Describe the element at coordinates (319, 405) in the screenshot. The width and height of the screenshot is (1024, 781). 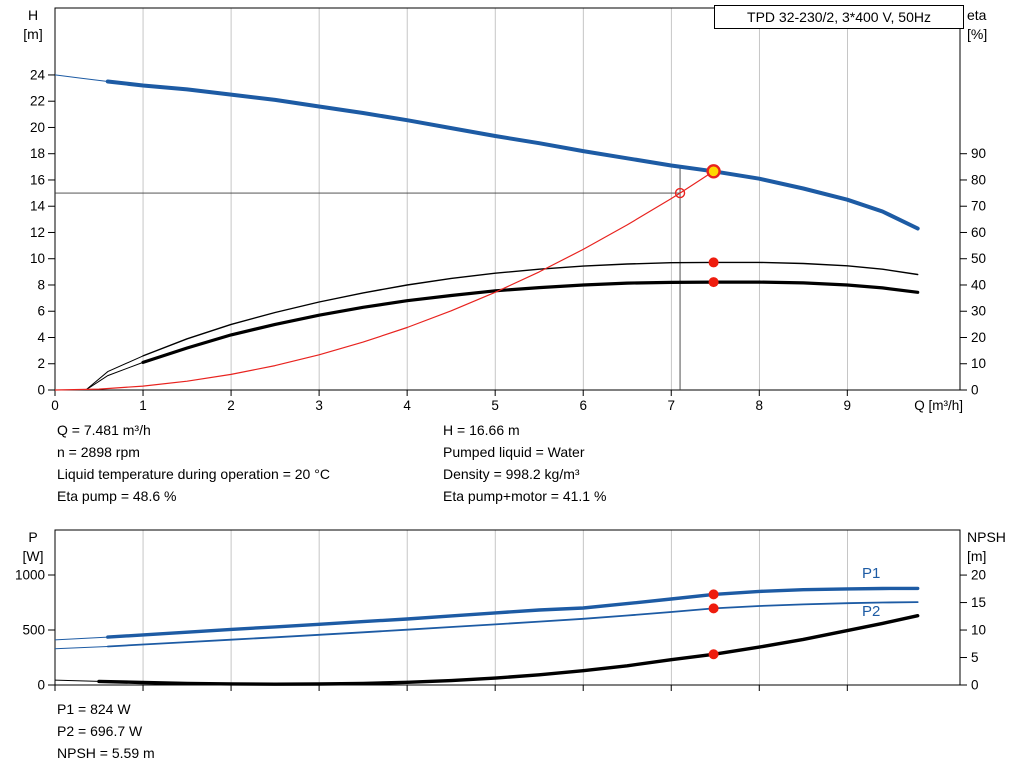
I see `svg-text: 3` at that location.